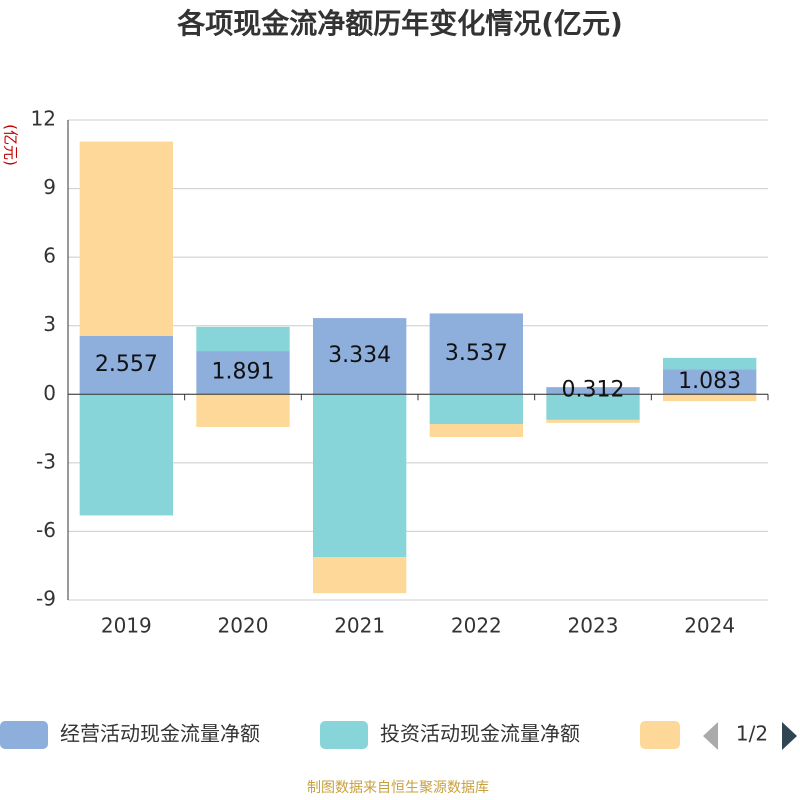 The image size is (800, 800). I want to click on y-tick-label: 0, so click(49, 393).